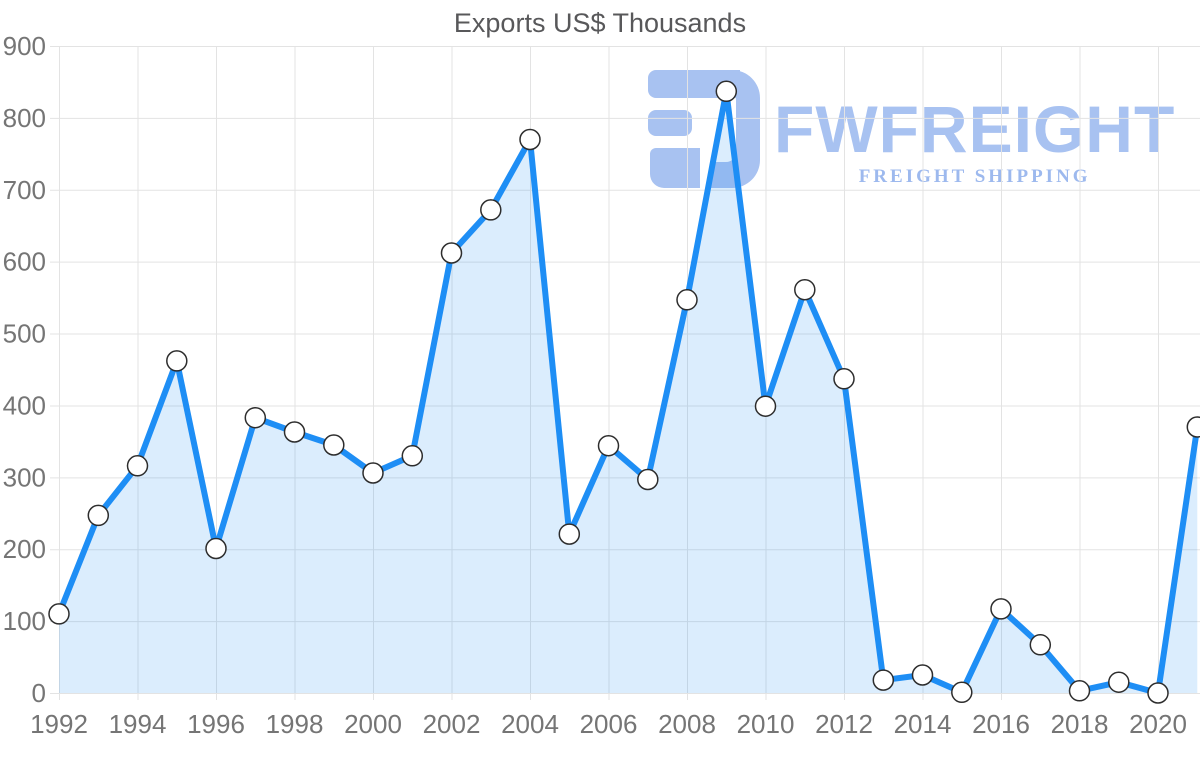 The height and width of the screenshot is (763, 1200). I want to click on x-tick-label: 2008, so click(687, 724).